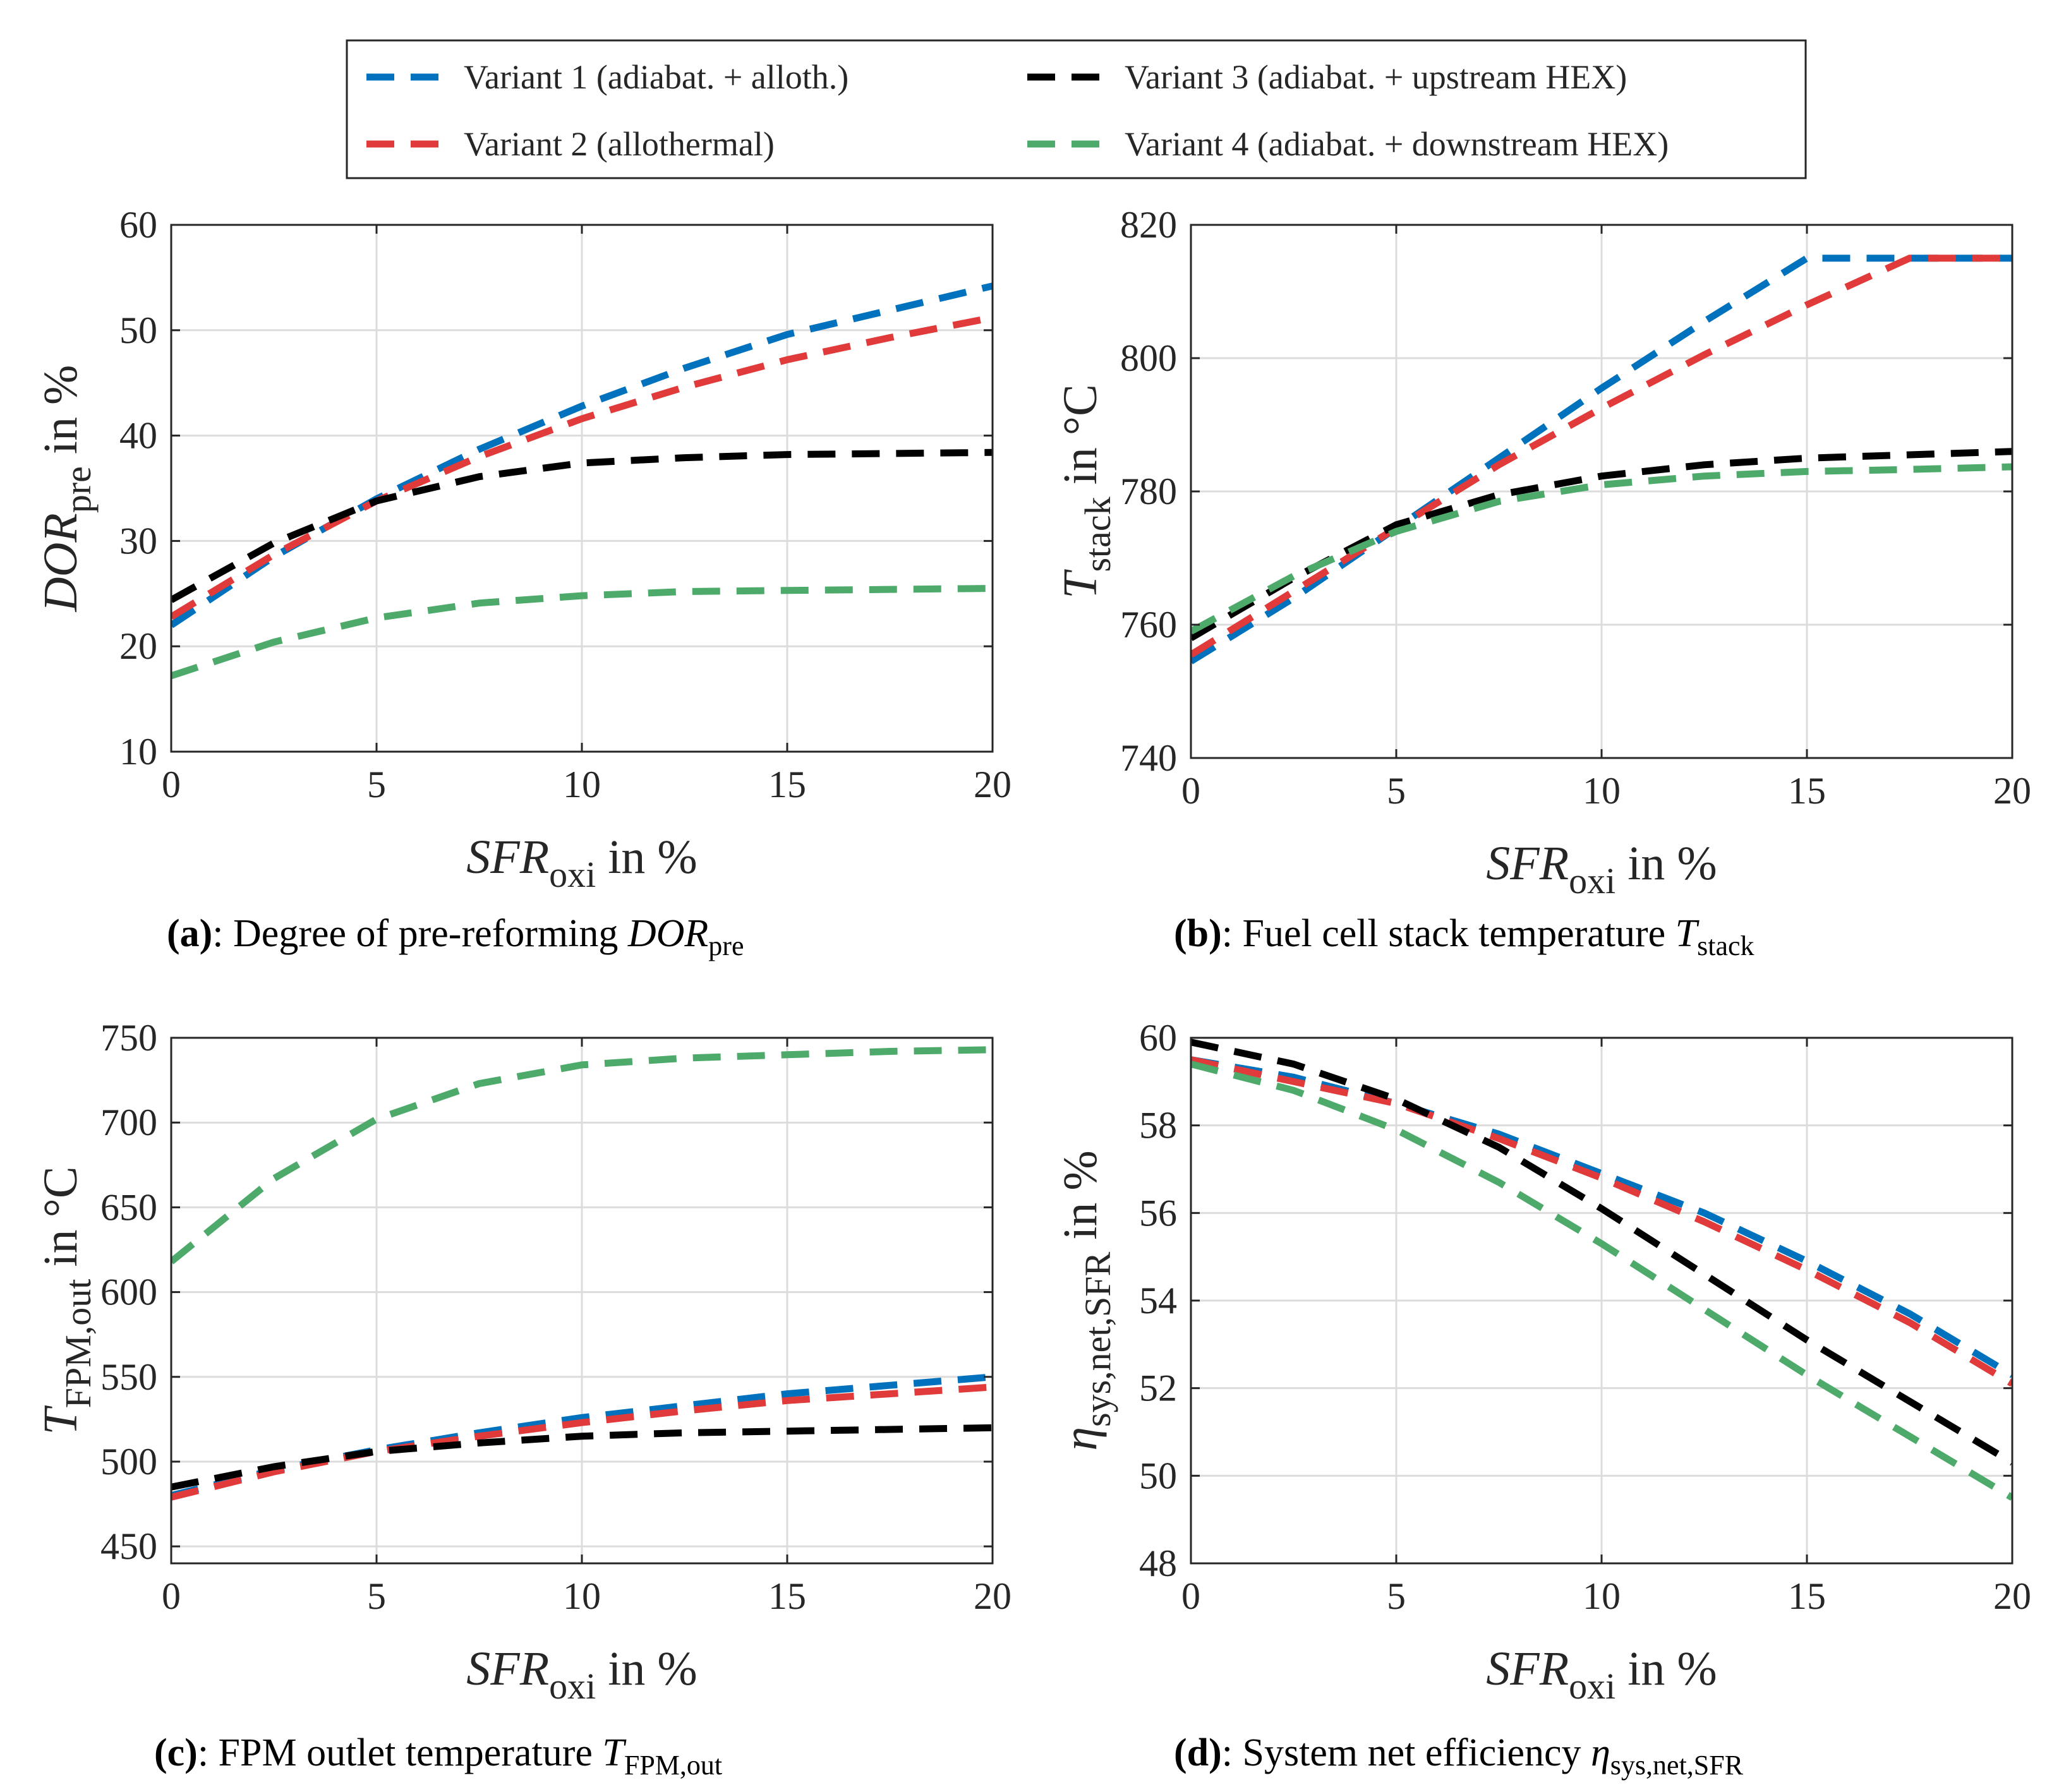 This screenshot has height=1792, width=2059. Describe the element at coordinates (1086, 492) in the screenshot. I see `y-axis-label: Tstack in °C` at that location.